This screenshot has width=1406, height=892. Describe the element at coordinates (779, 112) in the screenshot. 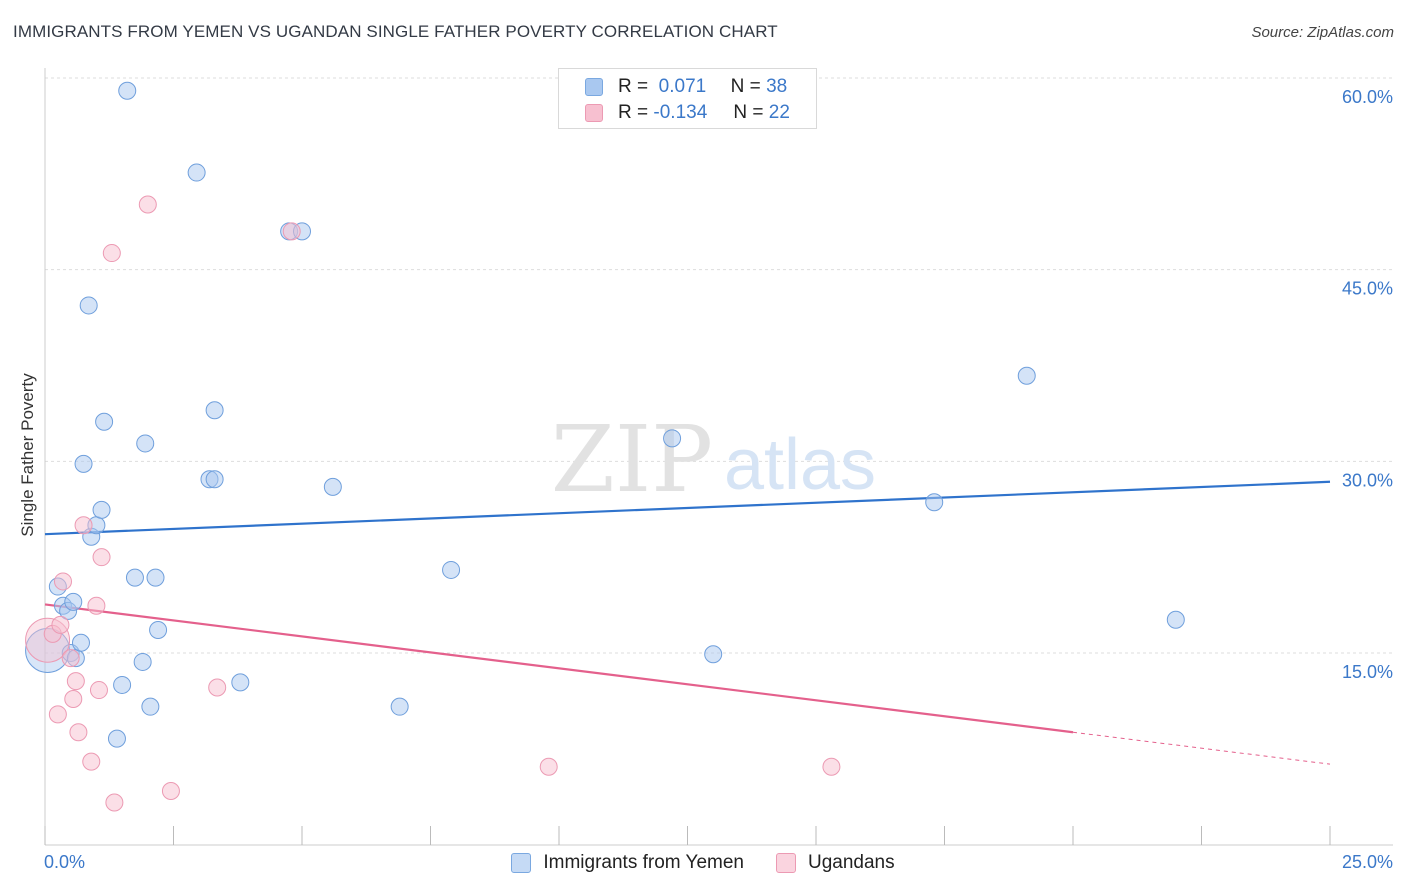

I see `legend-n-value: 22` at that location.